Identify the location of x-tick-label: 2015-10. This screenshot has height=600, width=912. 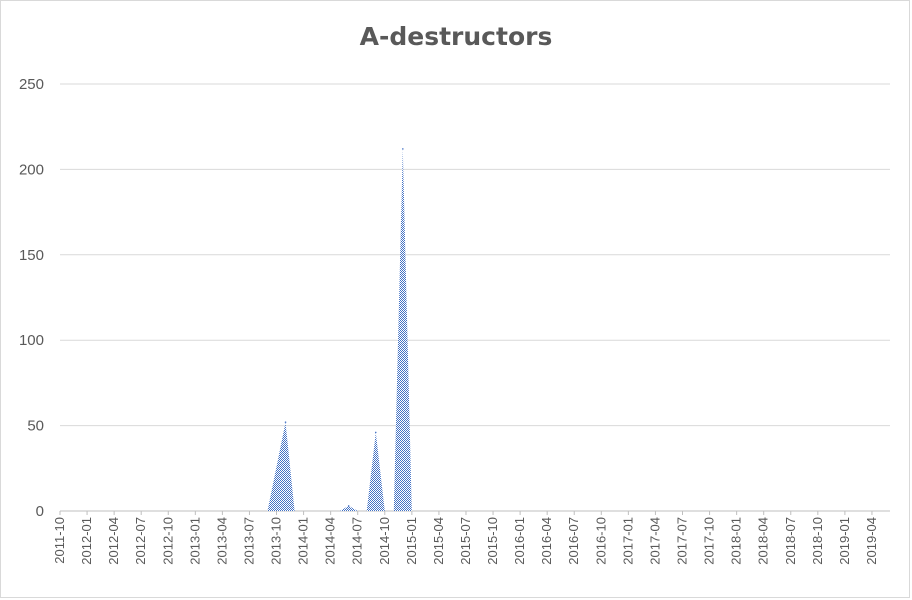
(492, 541).